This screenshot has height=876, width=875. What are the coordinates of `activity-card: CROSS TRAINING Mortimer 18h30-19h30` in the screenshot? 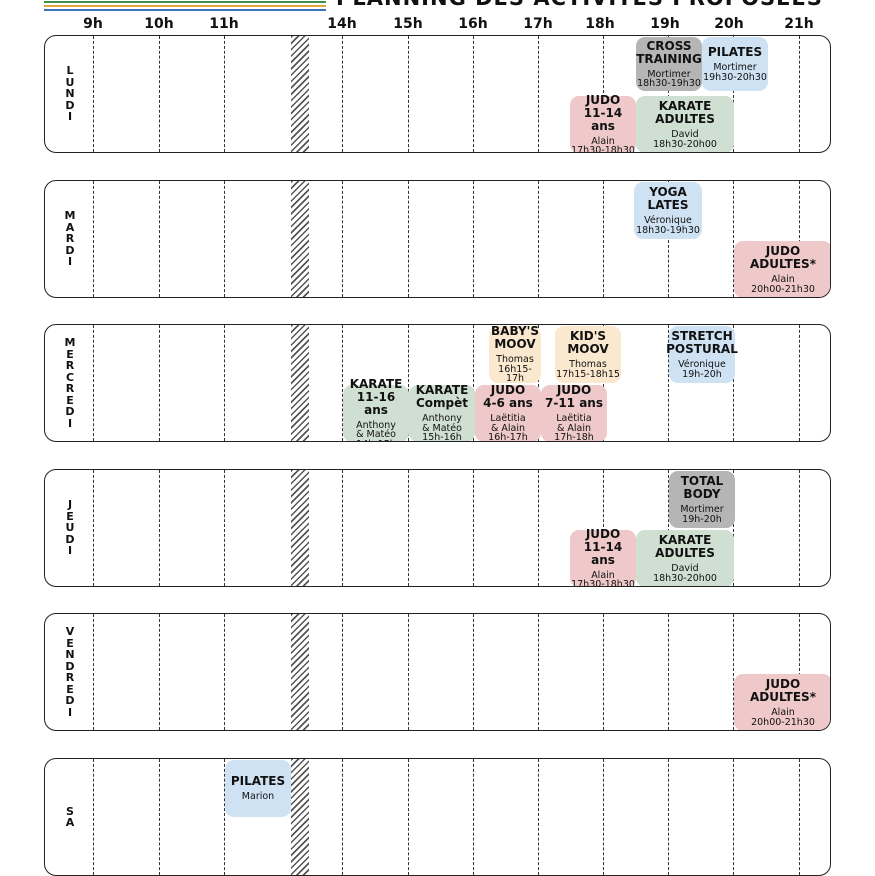 It's located at (669, 64).